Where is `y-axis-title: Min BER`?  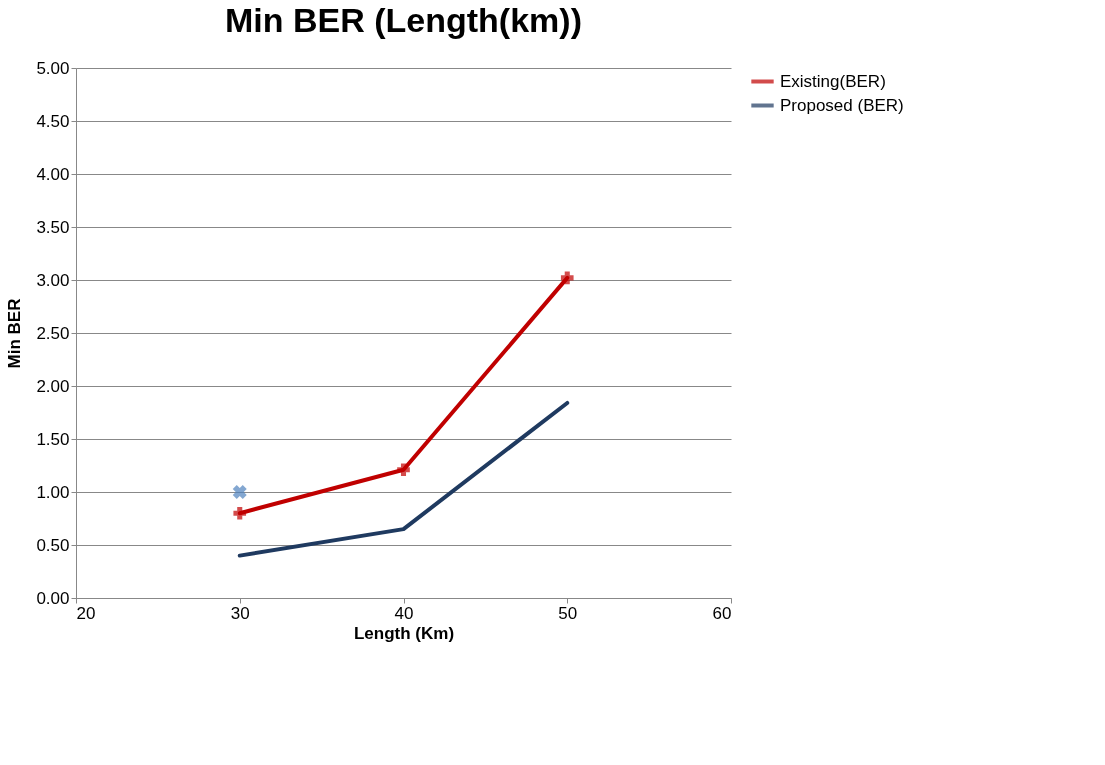
y-axis-title: Min BER is located at coordinates (15, 333).